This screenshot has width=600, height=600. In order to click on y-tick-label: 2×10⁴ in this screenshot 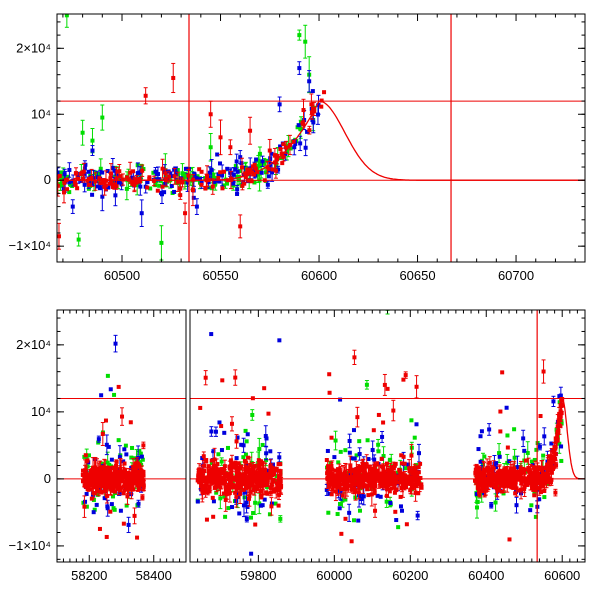, I will do `click(33, 344)`.